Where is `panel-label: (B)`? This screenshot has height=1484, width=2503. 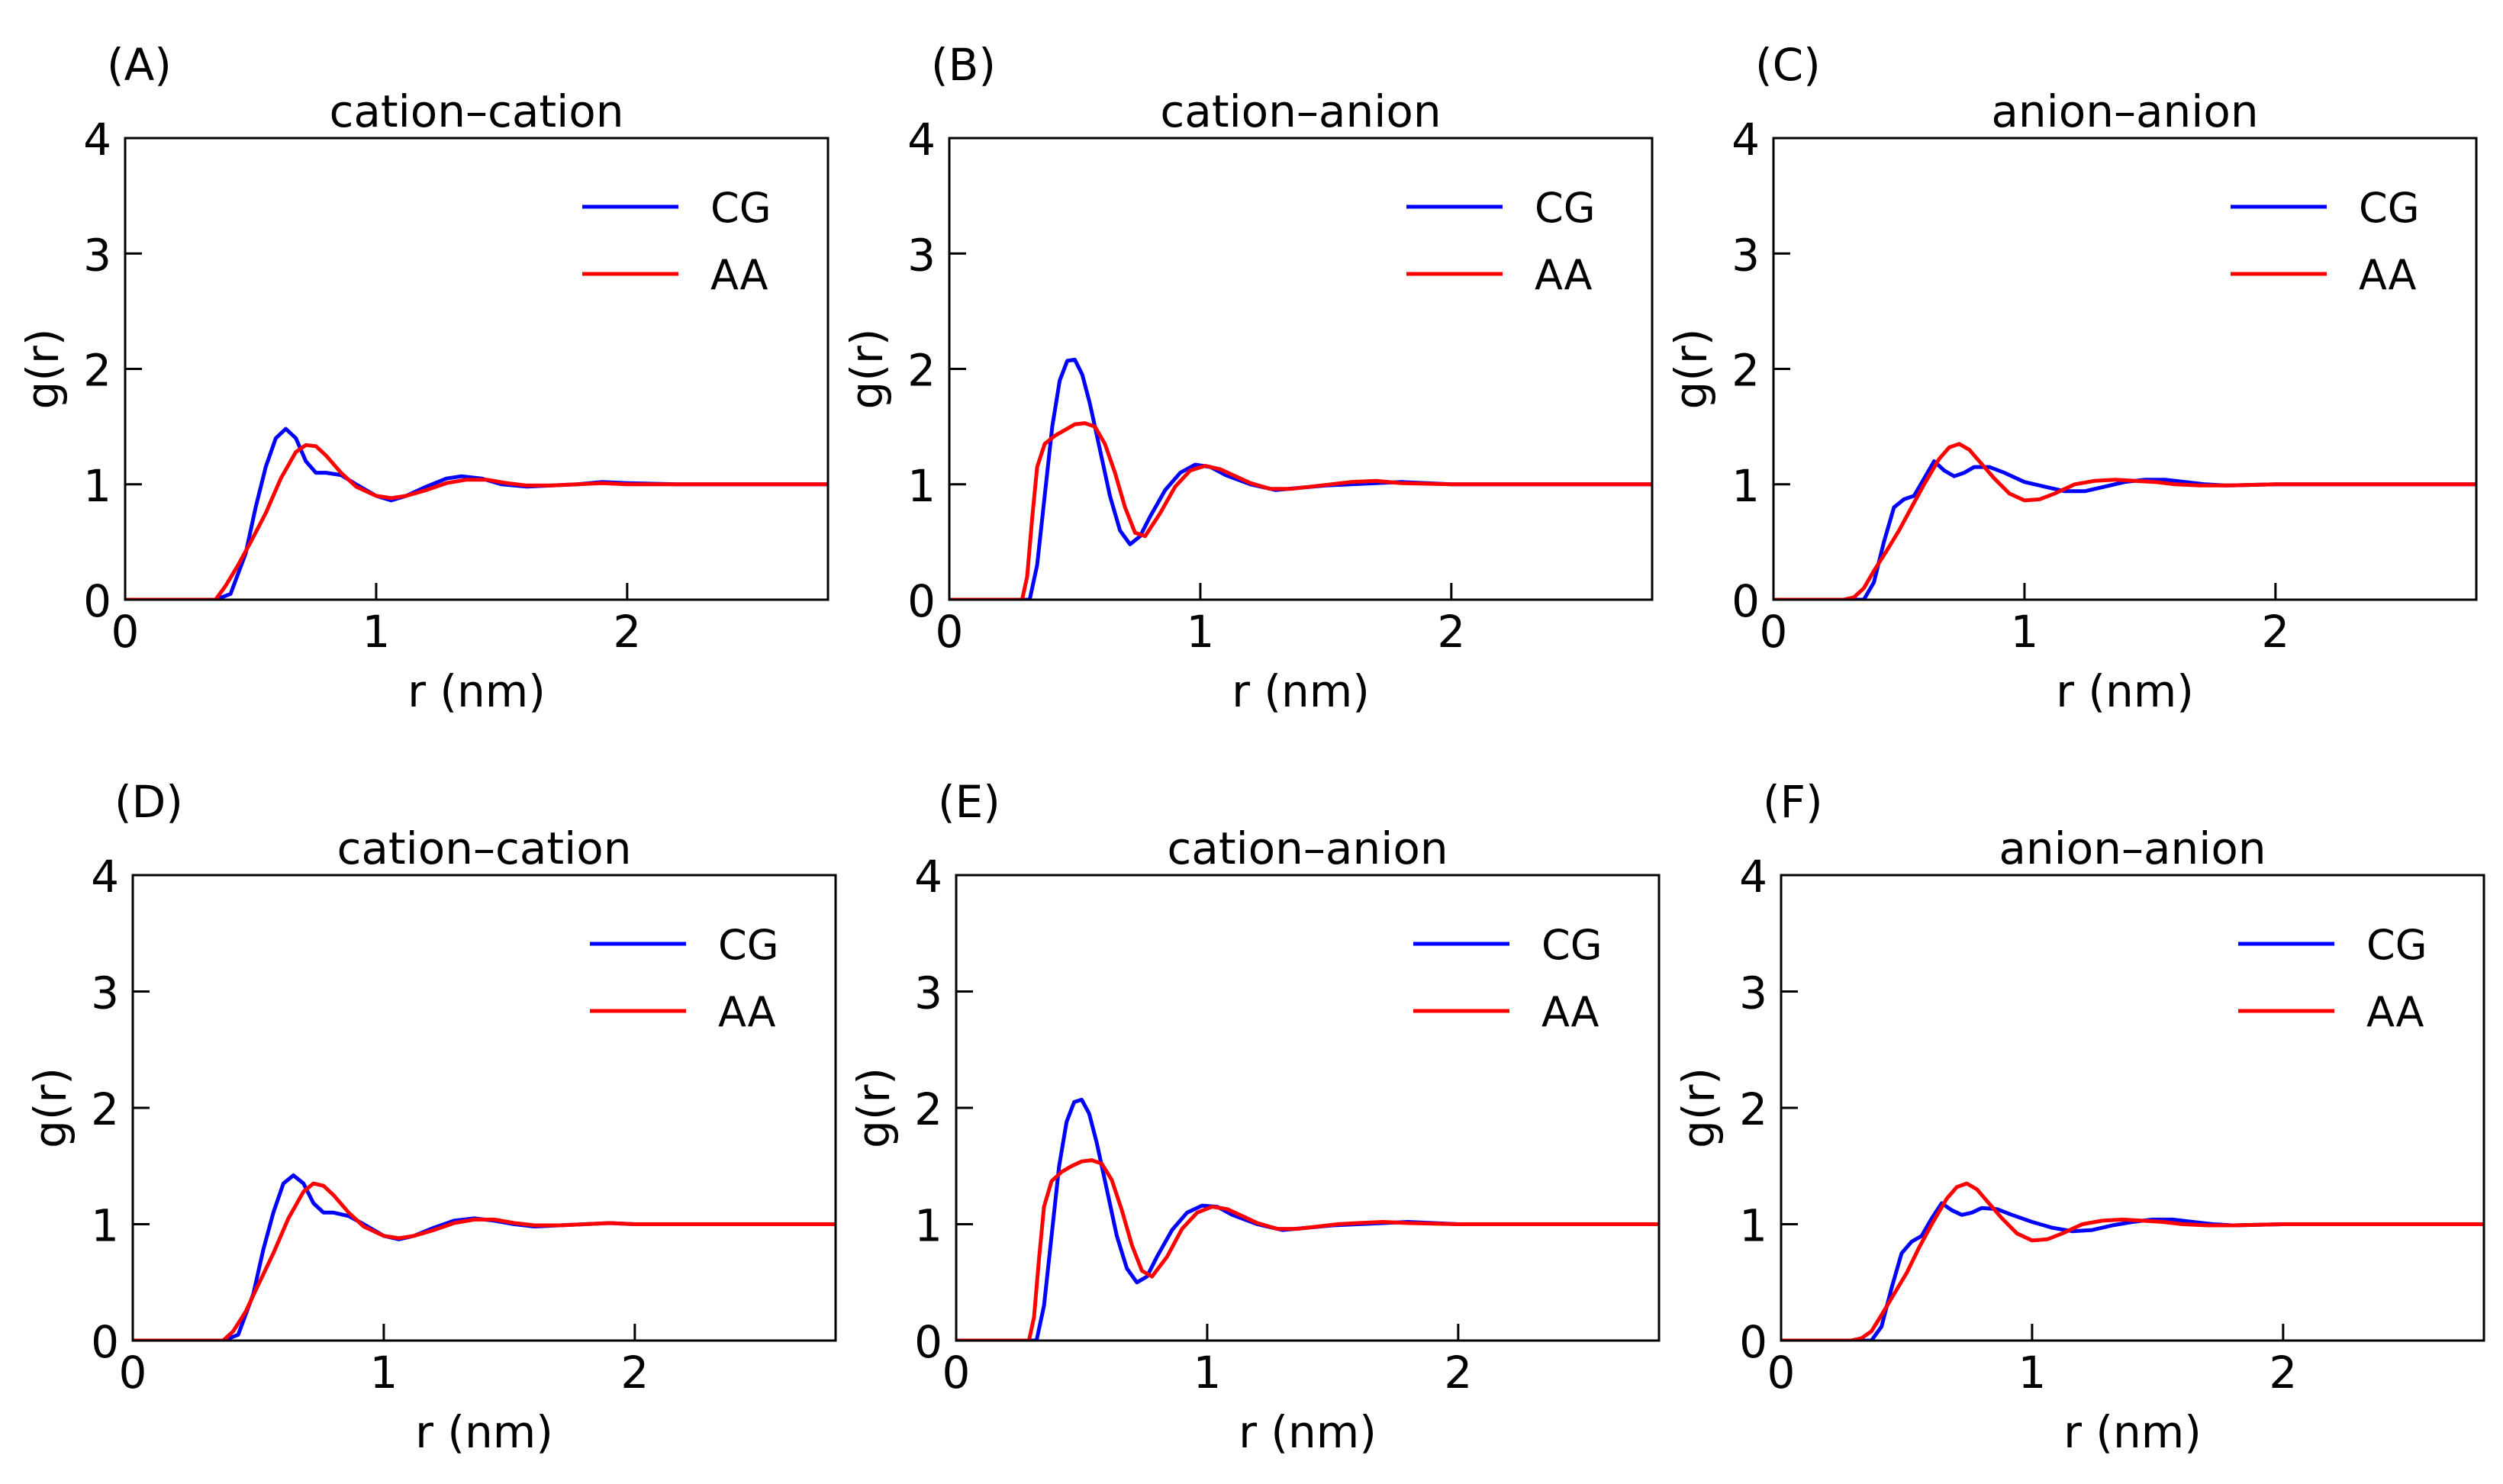
panel-label: (B) is located at coordinates (963, 65).